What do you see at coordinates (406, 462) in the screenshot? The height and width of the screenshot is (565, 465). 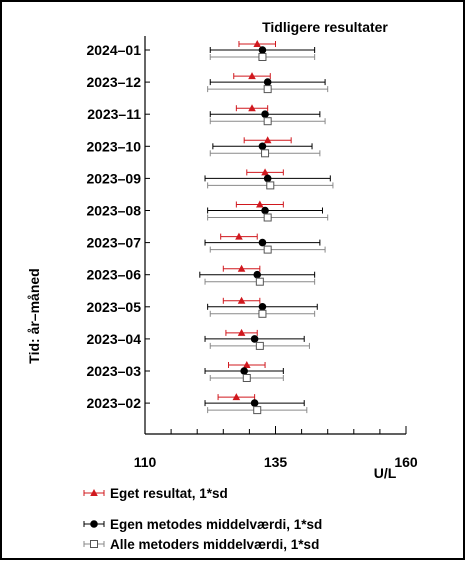 I see `x-tick-label: 160` at bounding box center [406, 462].